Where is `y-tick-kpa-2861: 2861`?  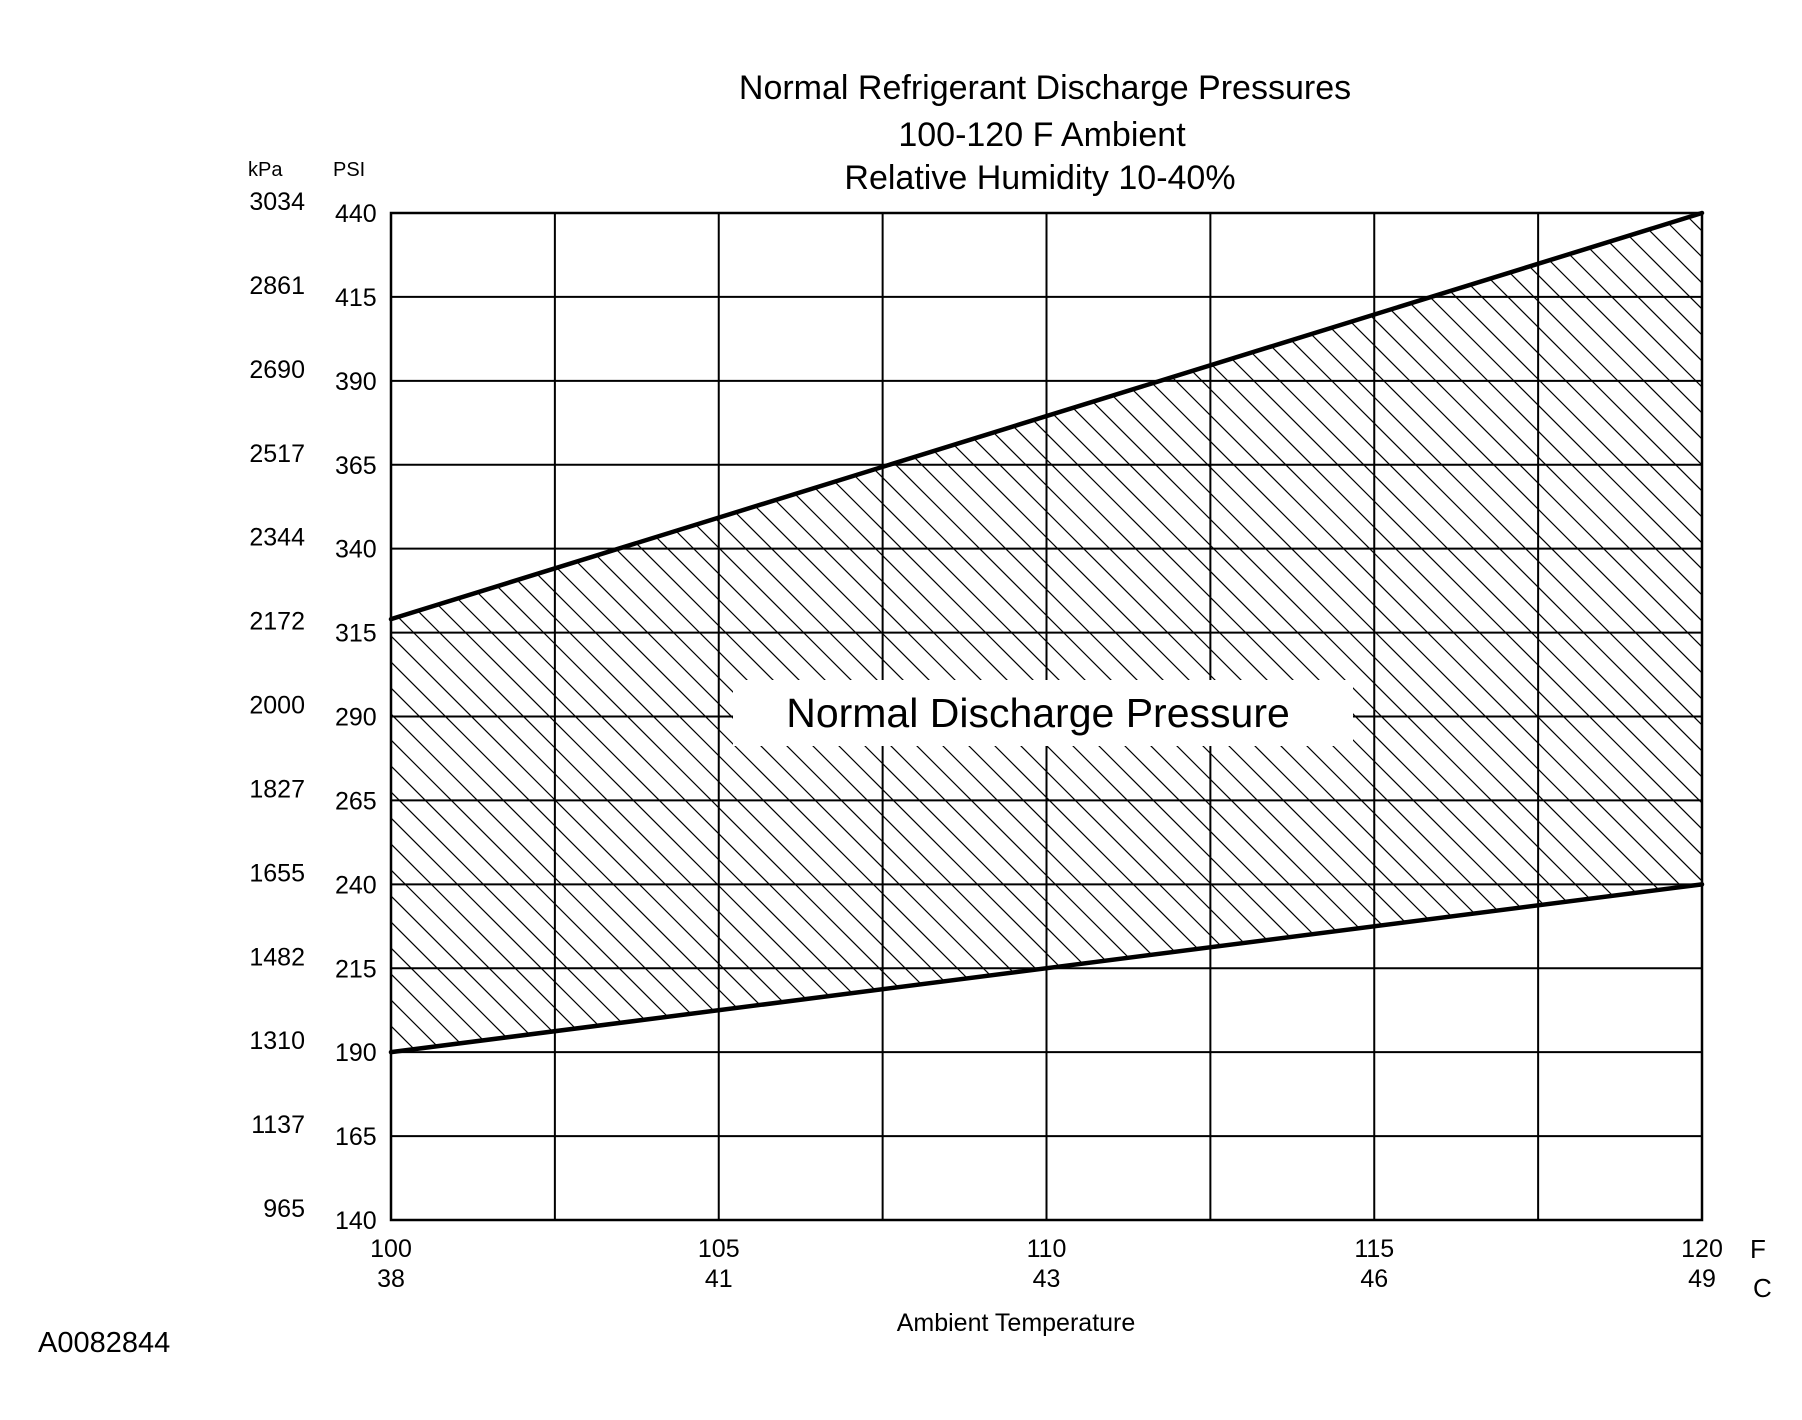
y-tick-kpa-2861: 2861 is located at coordinates (277, 286).